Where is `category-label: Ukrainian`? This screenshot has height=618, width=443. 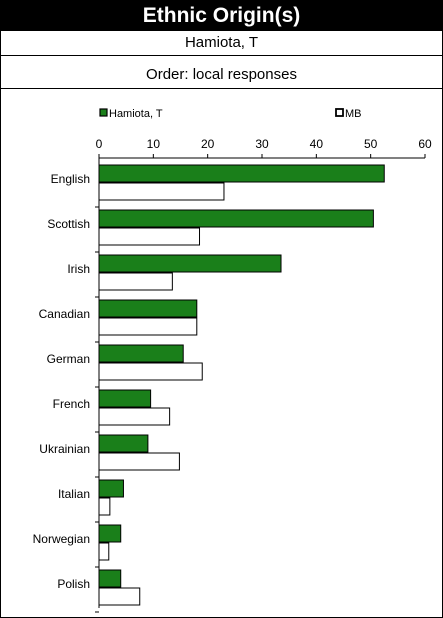 category-label: Ukrainian is located at coordinates (64, 449).